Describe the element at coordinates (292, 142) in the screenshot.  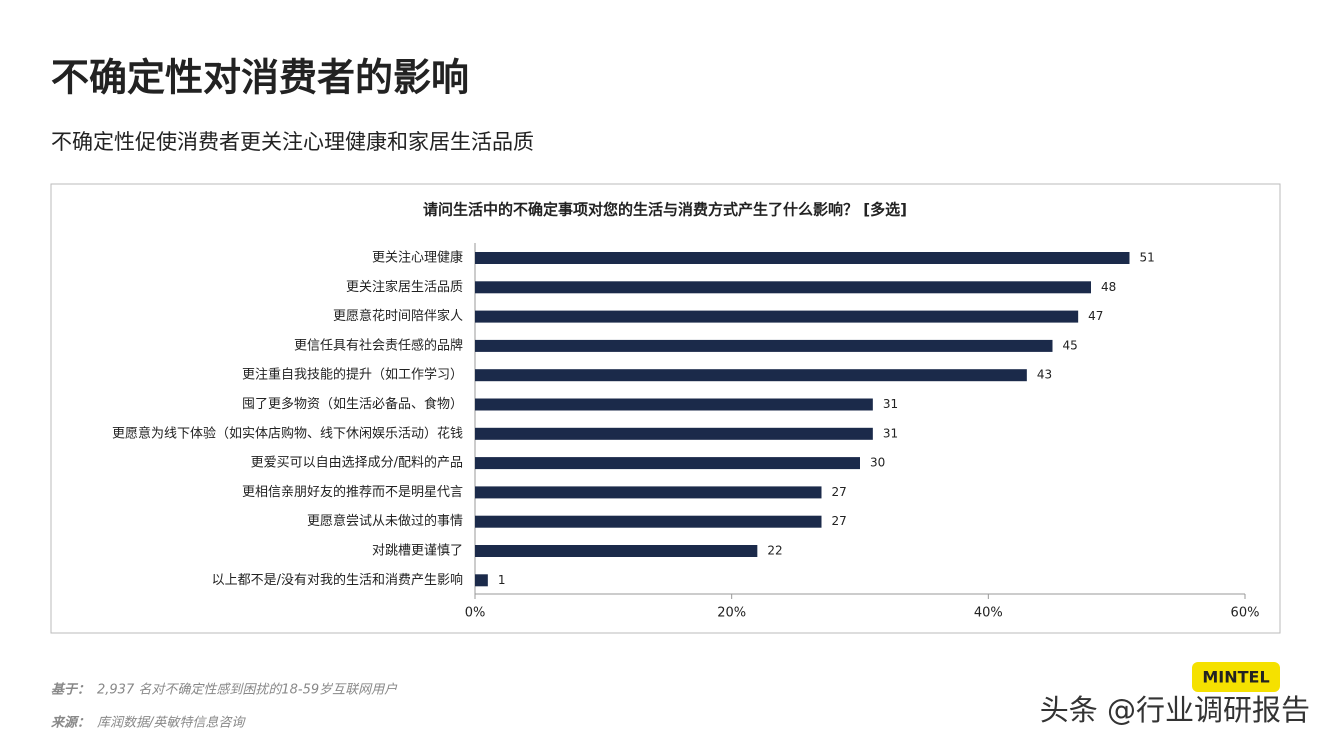
I see `slide-subtitle: 不确定性促使消费者更关注心理健康和家居生活品质` at that location.